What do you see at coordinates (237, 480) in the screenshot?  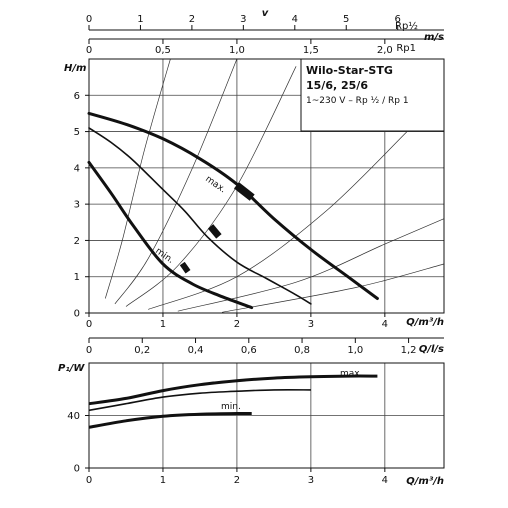 I see `power-x-tick-label: 2` at bounding box center [237, 480].